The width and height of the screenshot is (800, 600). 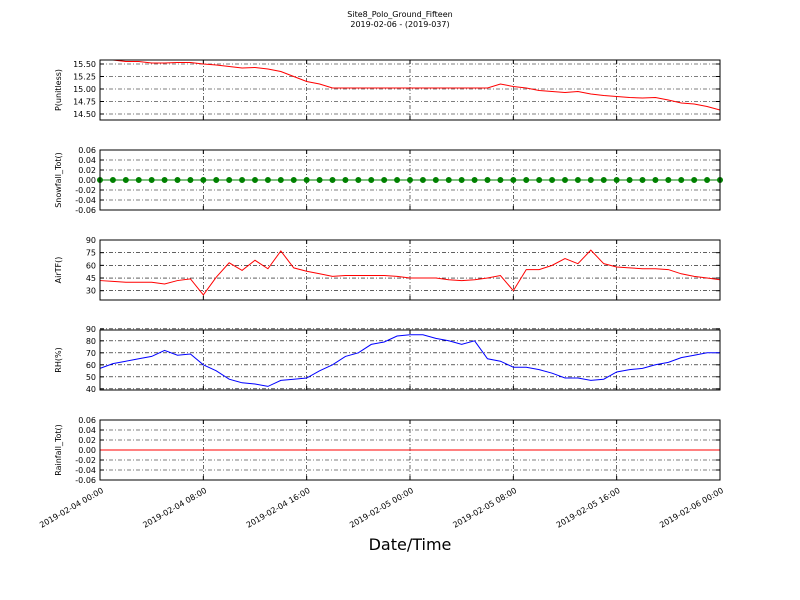 I want to click on y-axis-label: Rainfall_Tot(), so click(x=58, y=450).